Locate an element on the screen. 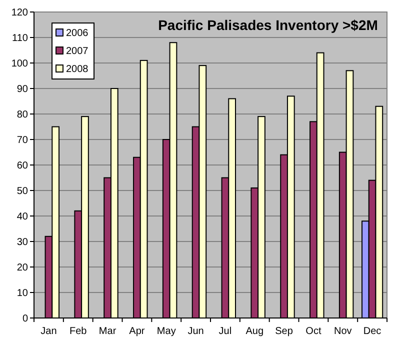 The image size is (400, 345). chart-title: Pacific Palisades Inventory >$2M is located at coordinates (268, 25).